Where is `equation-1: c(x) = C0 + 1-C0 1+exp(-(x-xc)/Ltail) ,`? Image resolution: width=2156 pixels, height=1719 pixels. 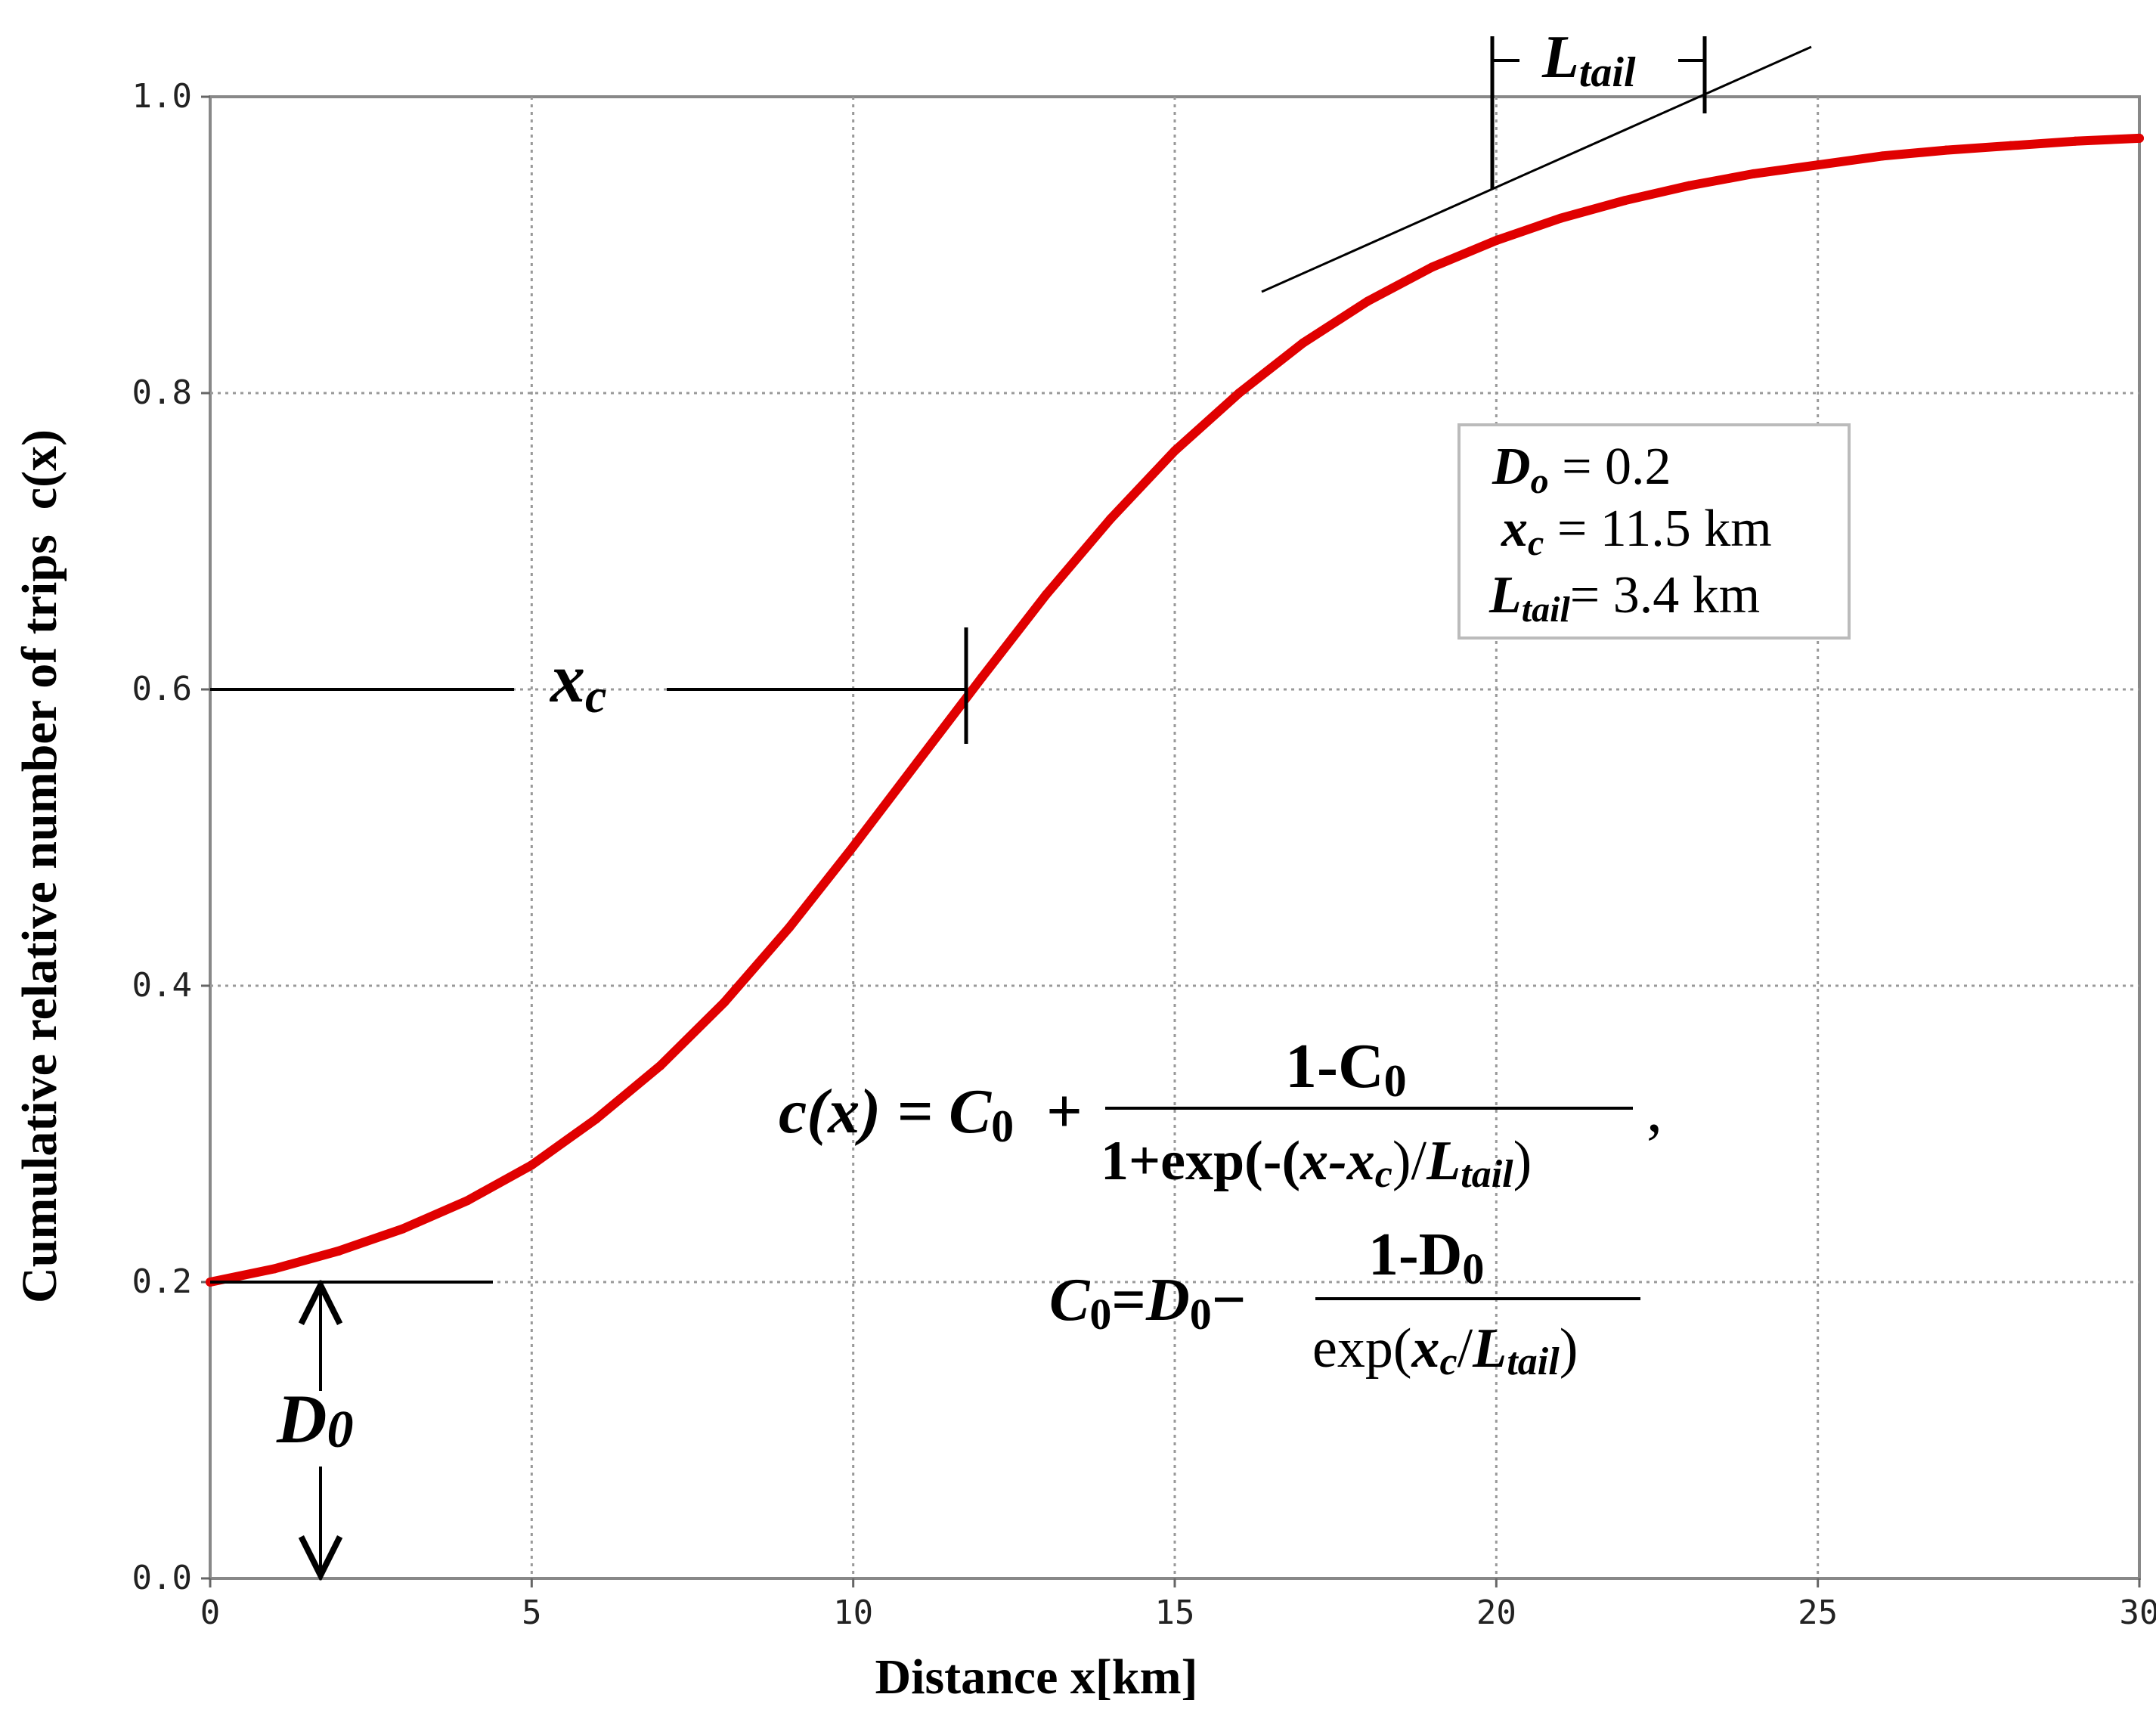 equation-1: c(x) = C0 + 1-C0 1+exp(-(x-xc)/Ltail) , is located at coordinates (1220, 1113).